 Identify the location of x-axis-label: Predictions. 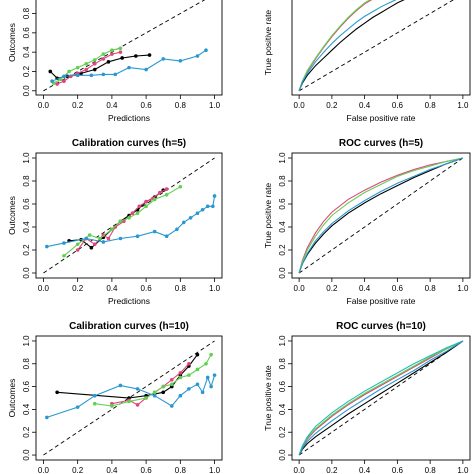
(129, 118).